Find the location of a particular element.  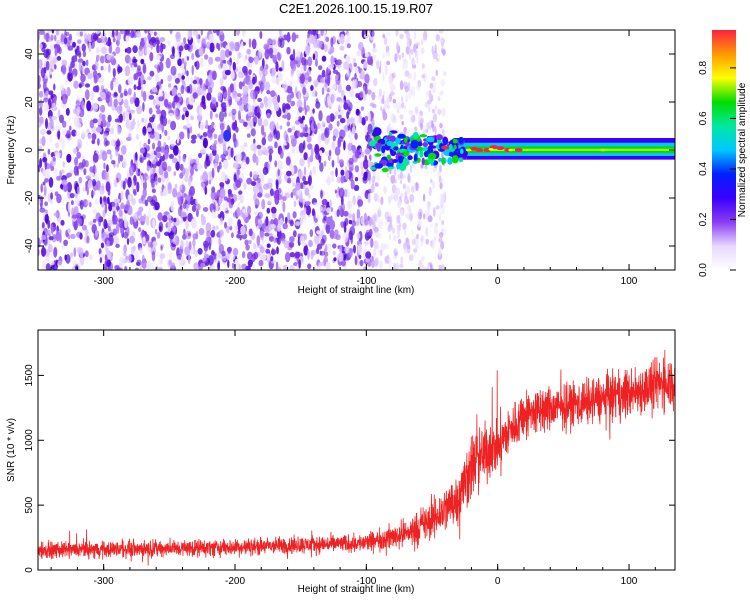

spectrogram-y-label: Frequency (Hz) is located at coordinates (11, 150).